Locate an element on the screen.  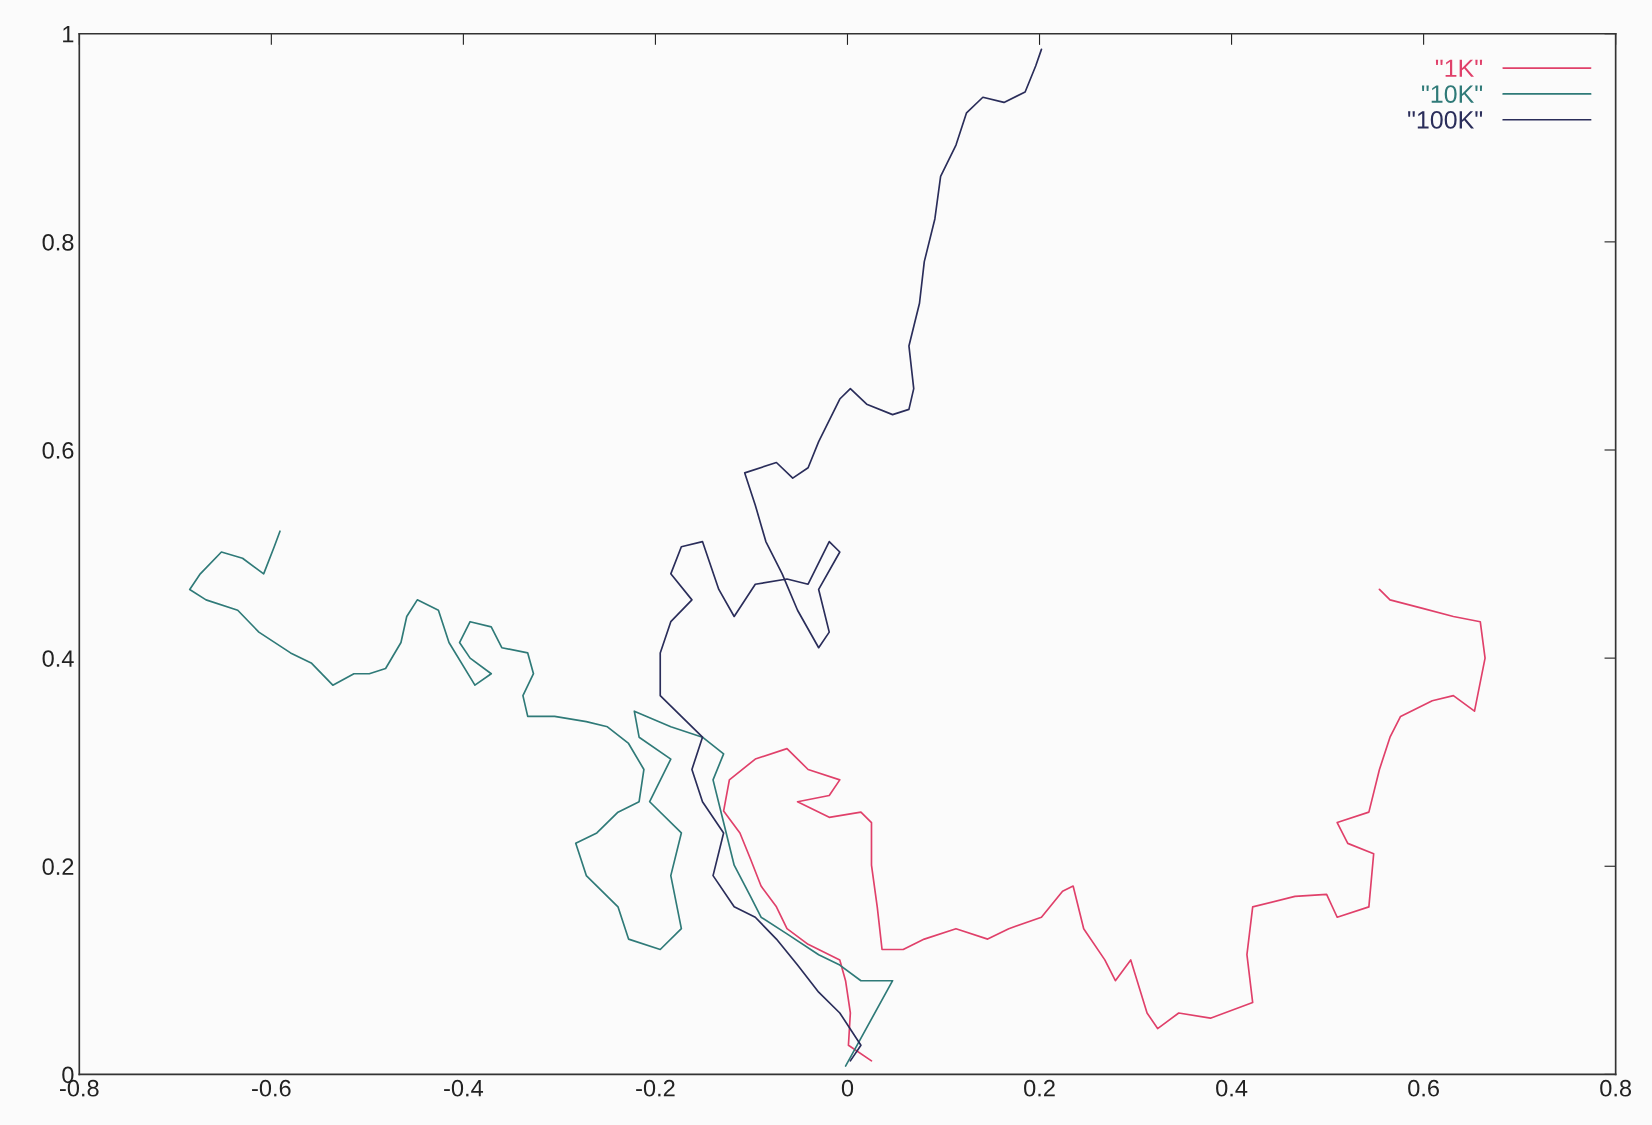
y-tick-label: 0.8 is located at coordinates (58, 242).